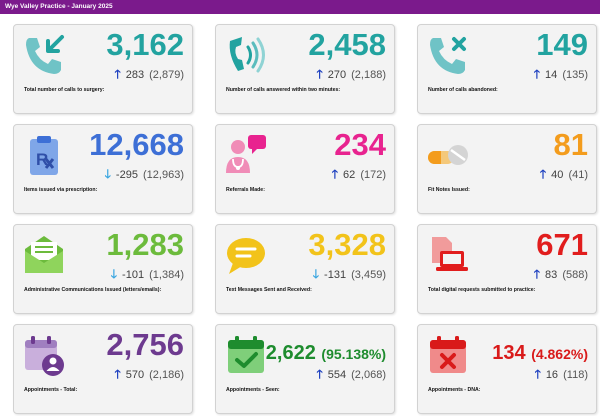 This screenshot has height=416, width=600. Describe the element at coordinates (575, 375) in the screenshot. I see `previous-value: (118)` at that location.